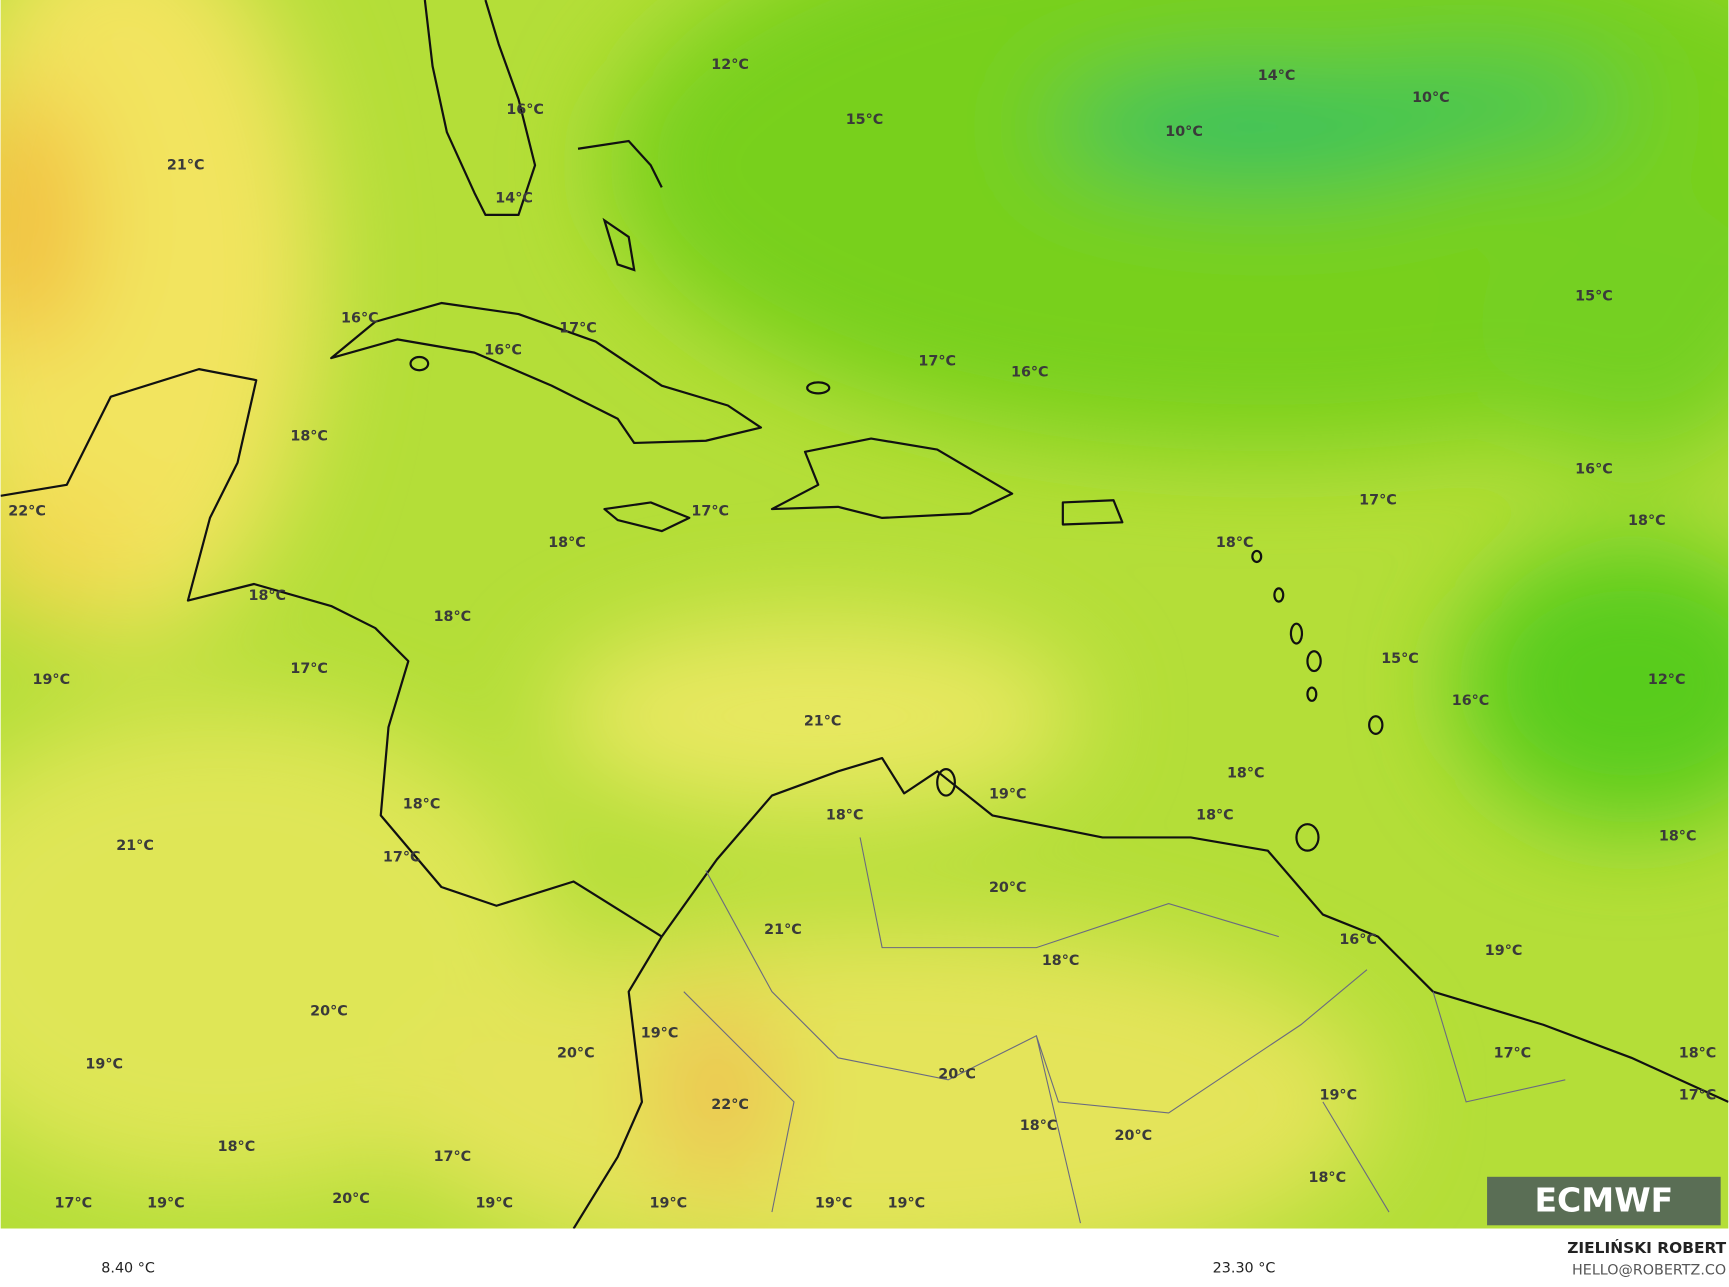  I want to click on logo: ECMWF, so click(1603, 1200).